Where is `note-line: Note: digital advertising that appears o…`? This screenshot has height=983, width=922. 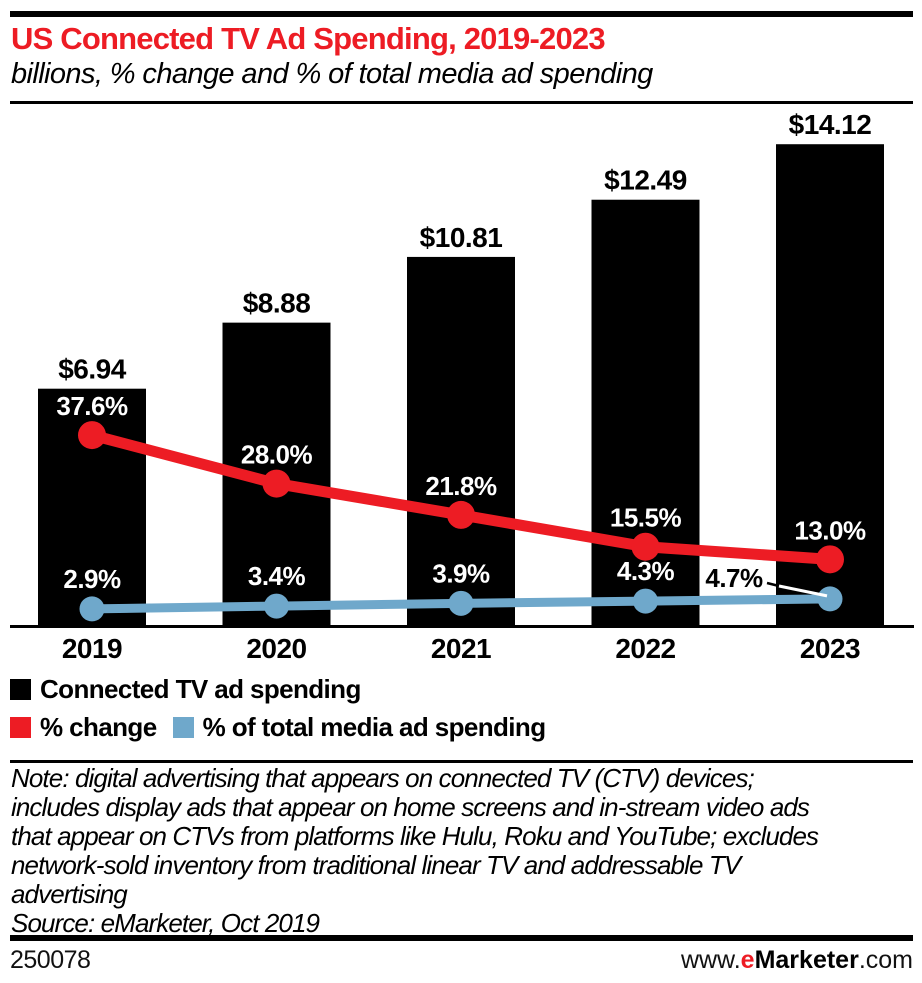 note-line: Note: digital advertising that appears o… is located at coordinates (383, 778).